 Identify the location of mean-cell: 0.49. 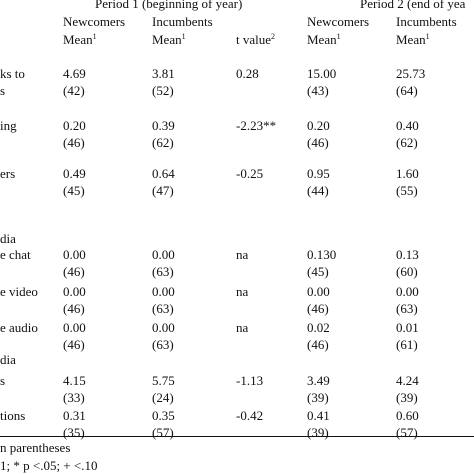
(74, 173).